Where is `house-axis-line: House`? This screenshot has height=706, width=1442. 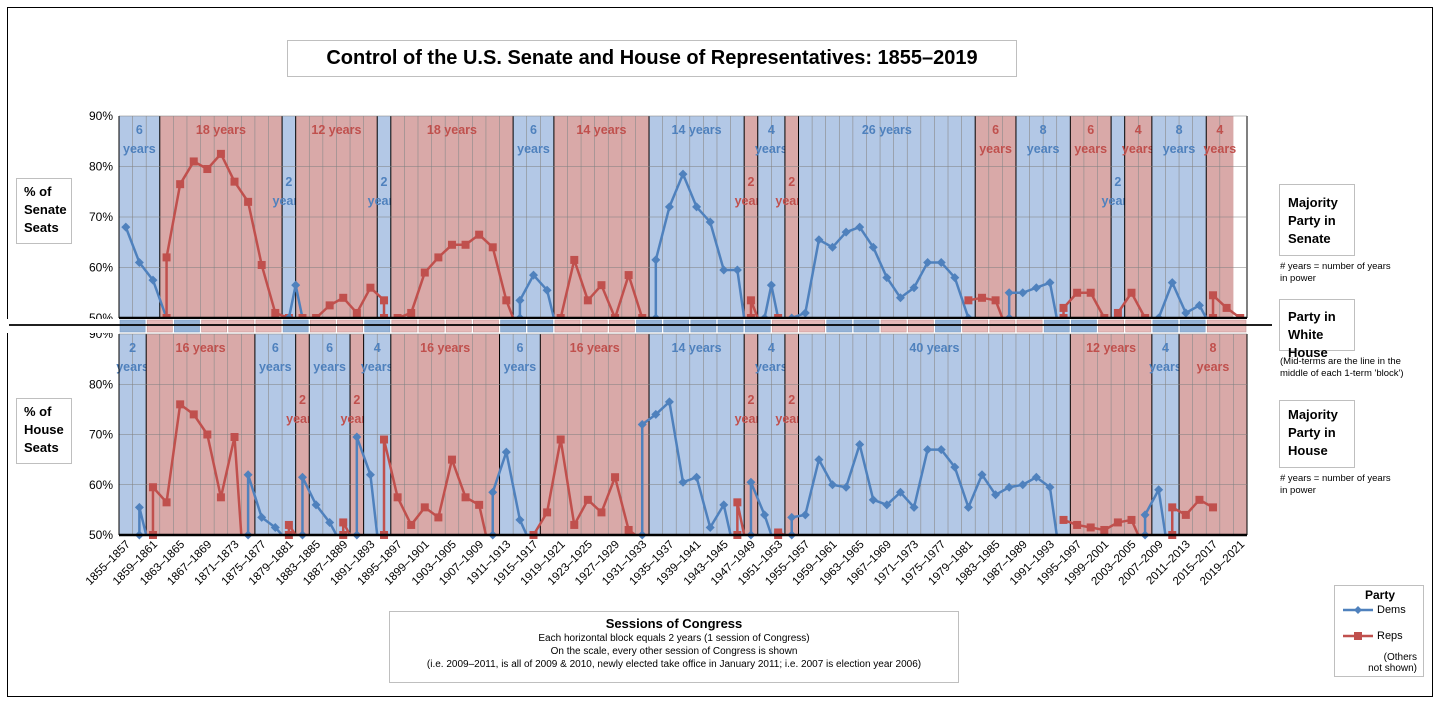
house-axis-line: House is located at coordinates (44, 429).